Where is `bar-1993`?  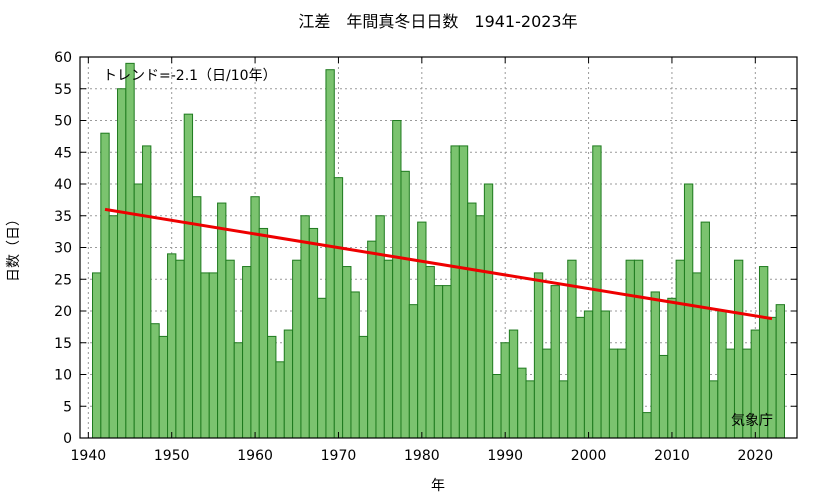
bar-1993 is located at coordinates (530, 409).